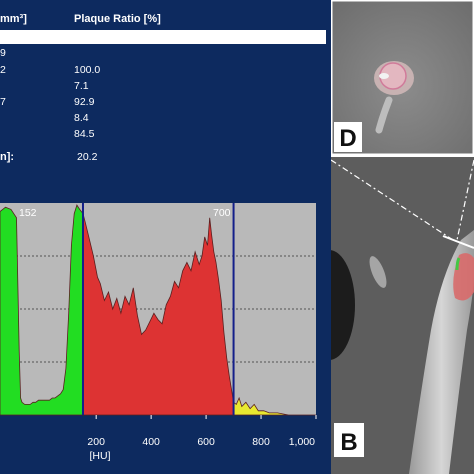 This screenshot has width=474, height=474. Describe the element at coordinates (202, 431) in the screenshot. I see `x-axis-ticks: 200 400 600 800 1,000` at that location.